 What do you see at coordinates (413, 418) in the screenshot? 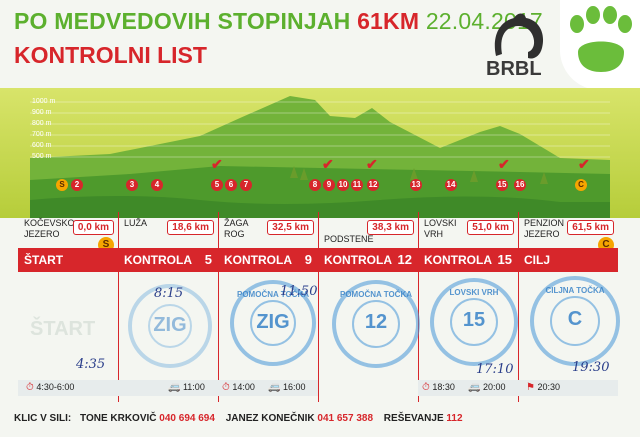
I see `contact-name: REŠEVANJE` at bounding box center [413, 418].